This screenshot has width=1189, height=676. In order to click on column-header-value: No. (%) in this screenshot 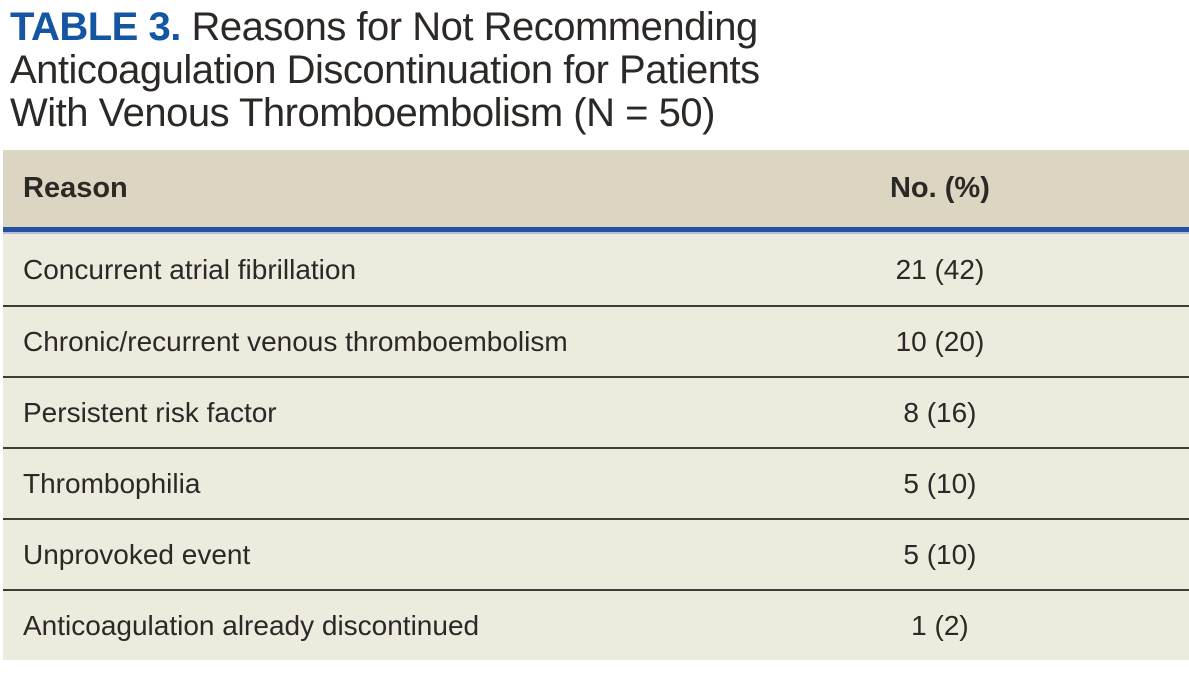, I will do `click(939, 188)`.